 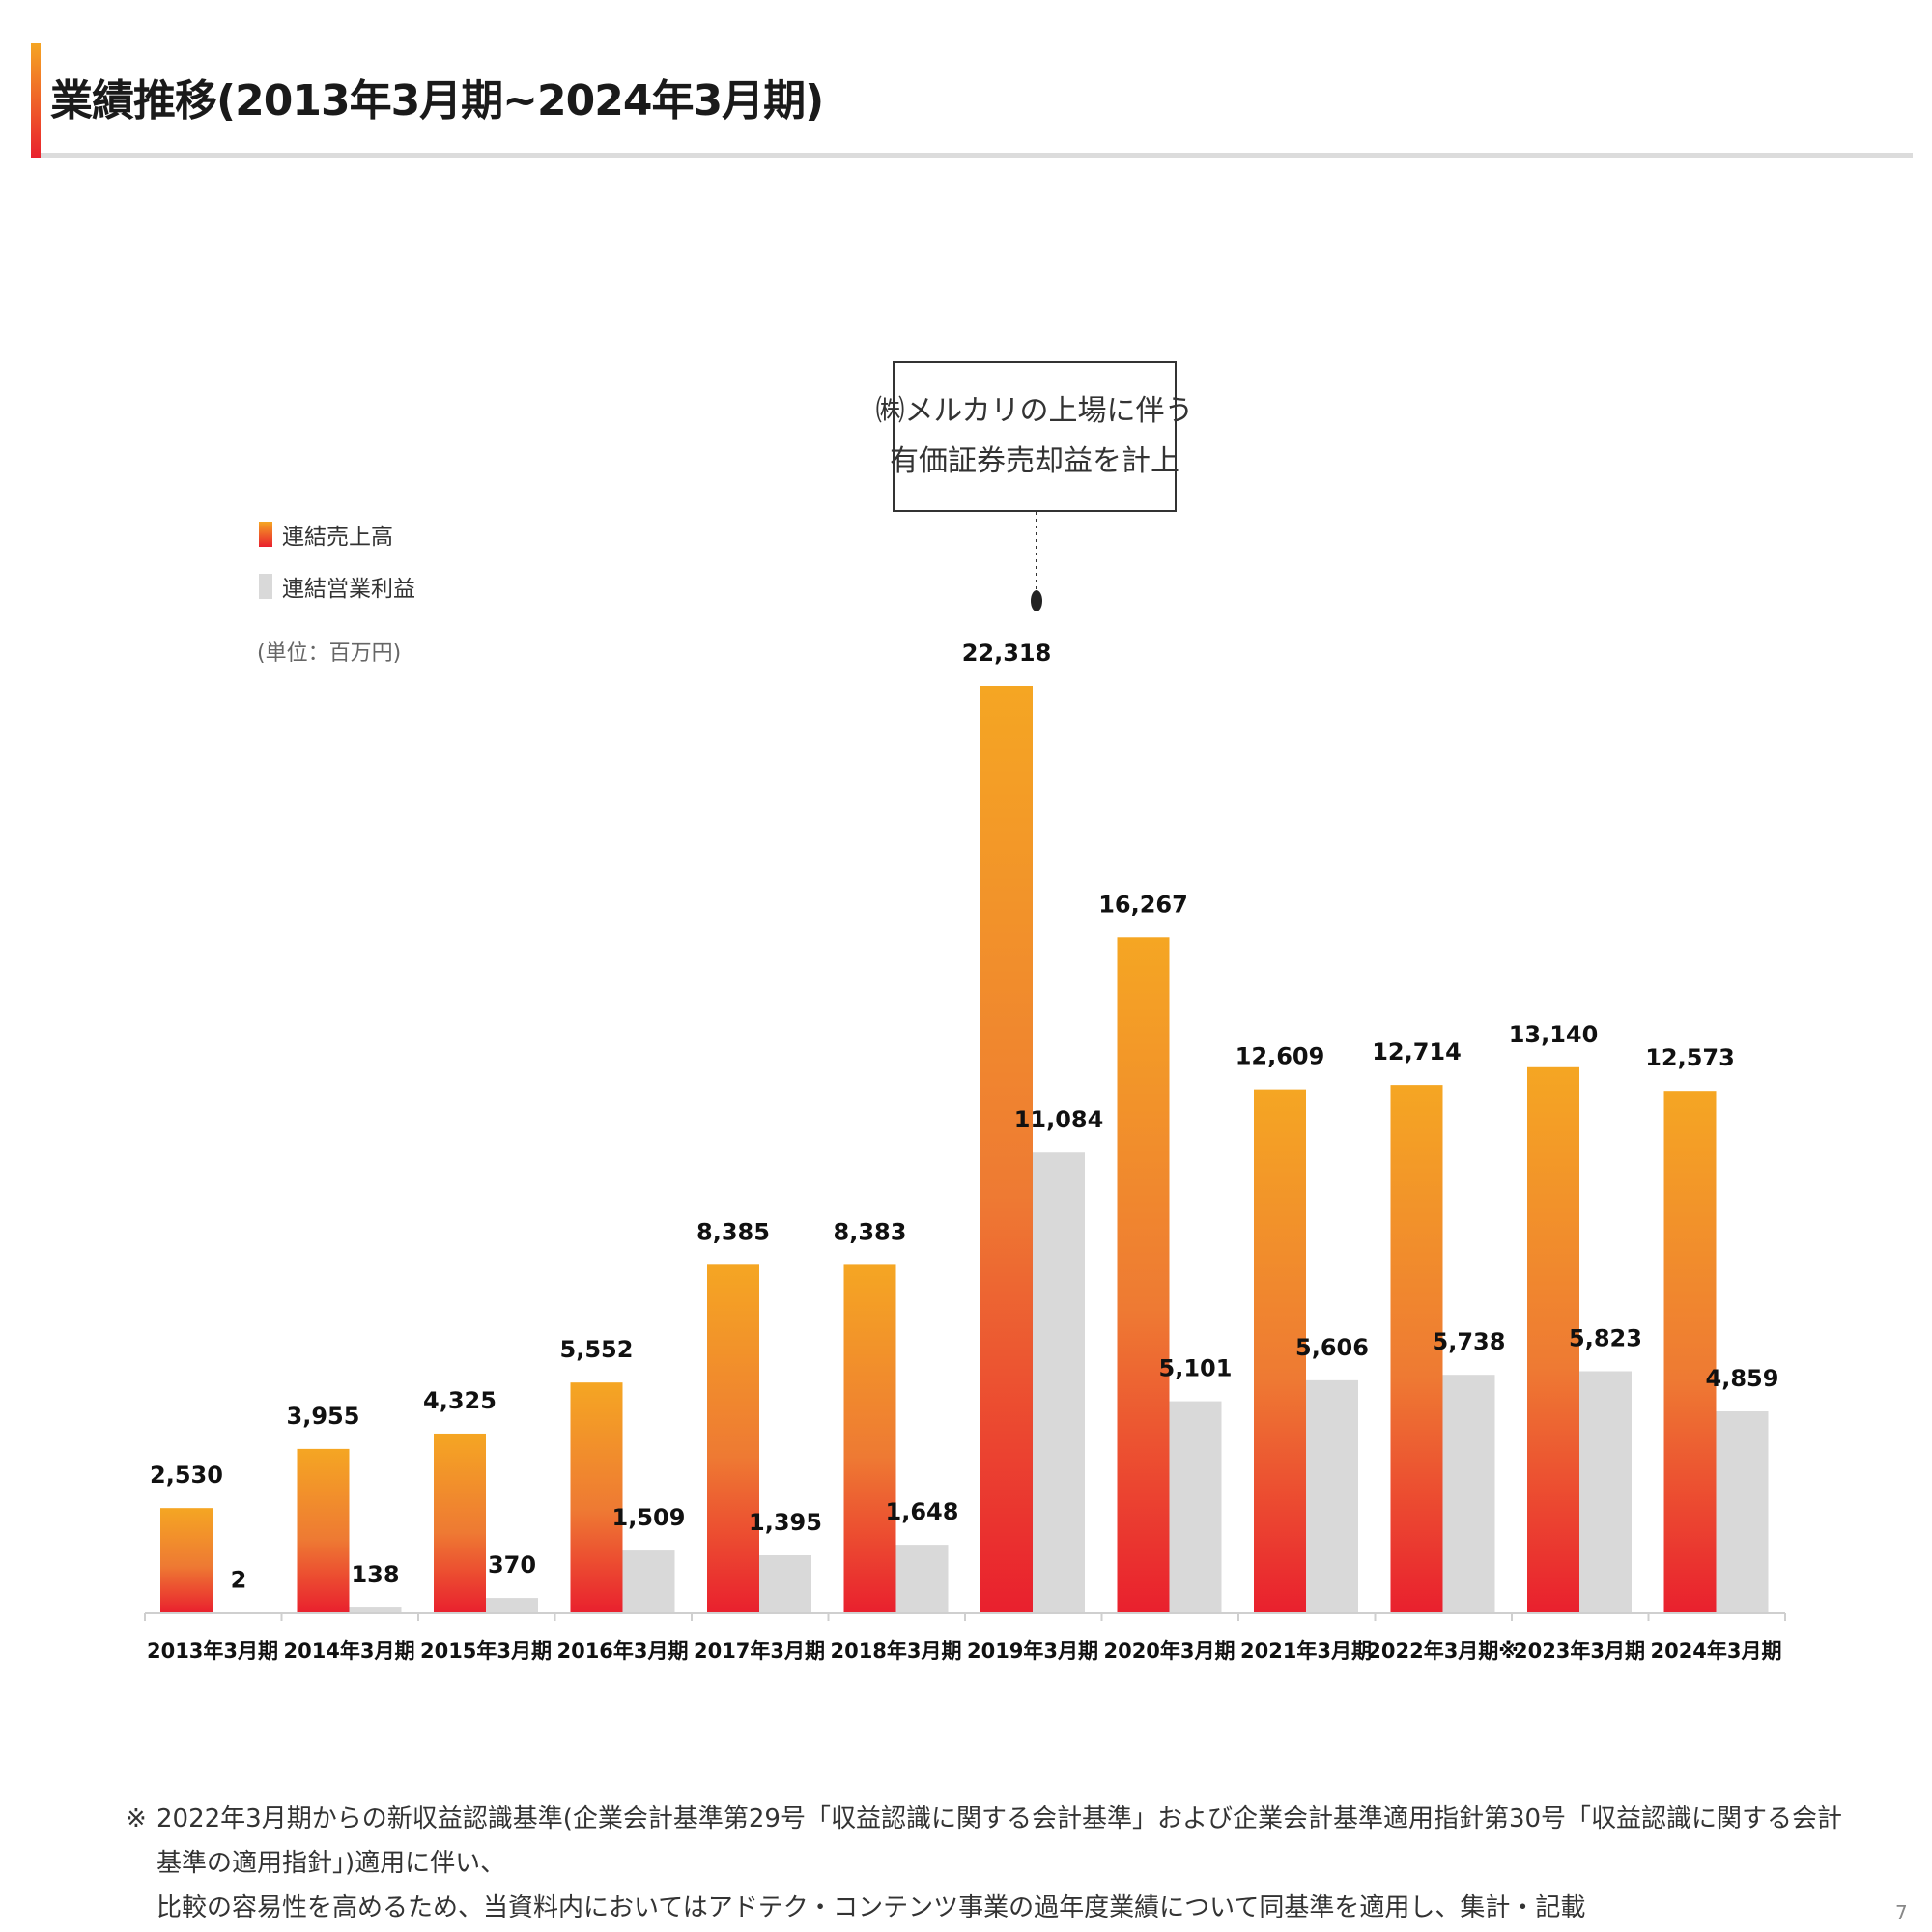 What do you see at coordinates (1715, 1650) in the screenshot?
I see `x-tick-label: 2024年3月期` at bounding box center [1715, 1650].